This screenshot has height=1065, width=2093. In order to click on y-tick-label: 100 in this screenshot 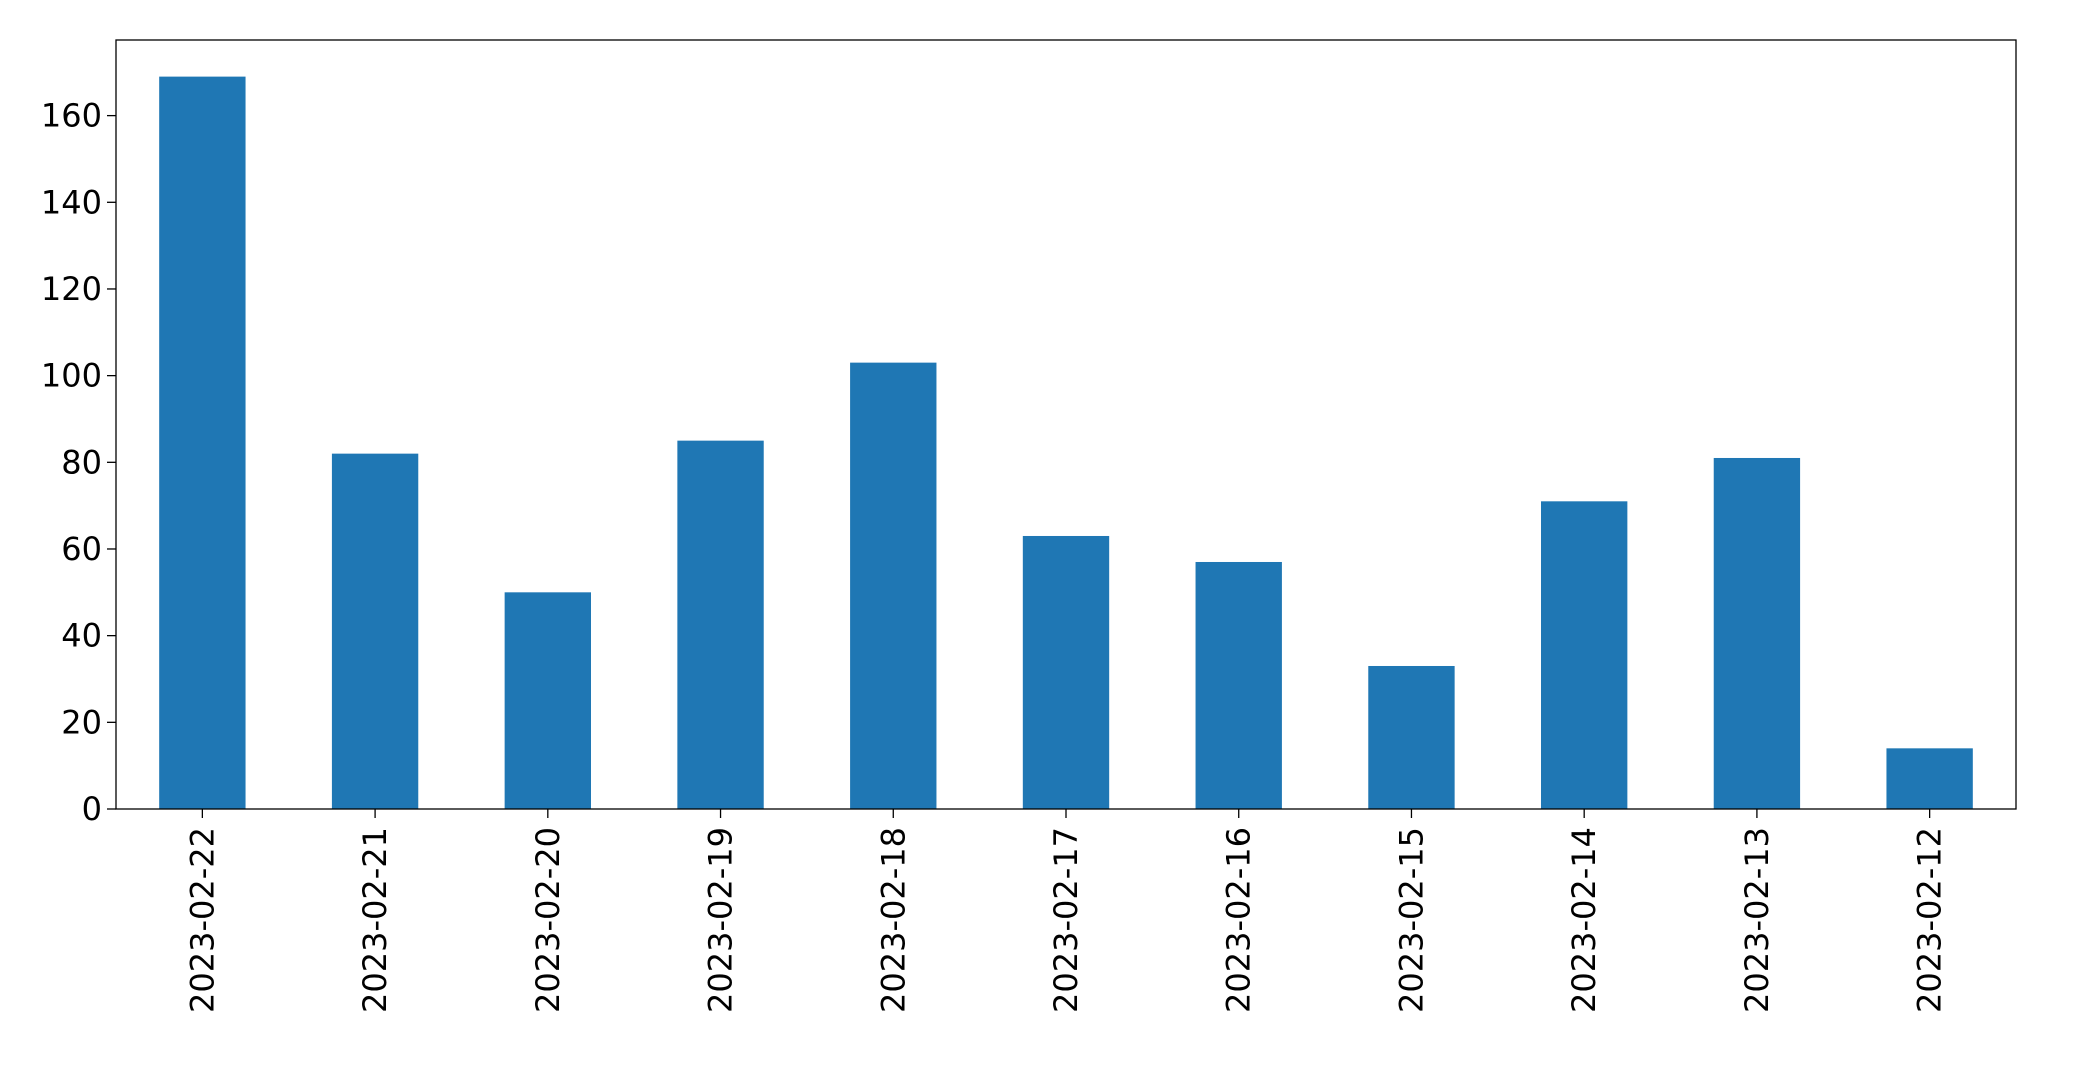, I will do `click(71, 376)`.